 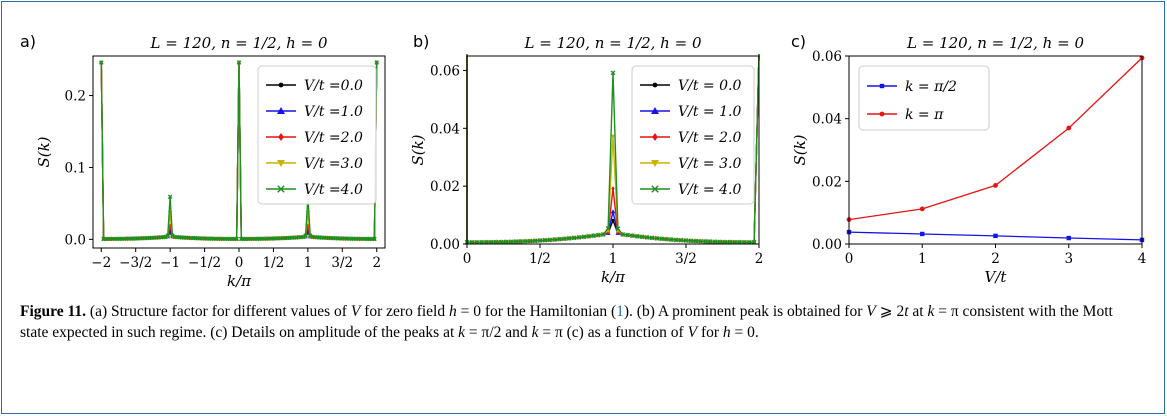 I want to click on panel-b-title: L = 120, n = 1/2, h = 0, so click(x=613, y=43).